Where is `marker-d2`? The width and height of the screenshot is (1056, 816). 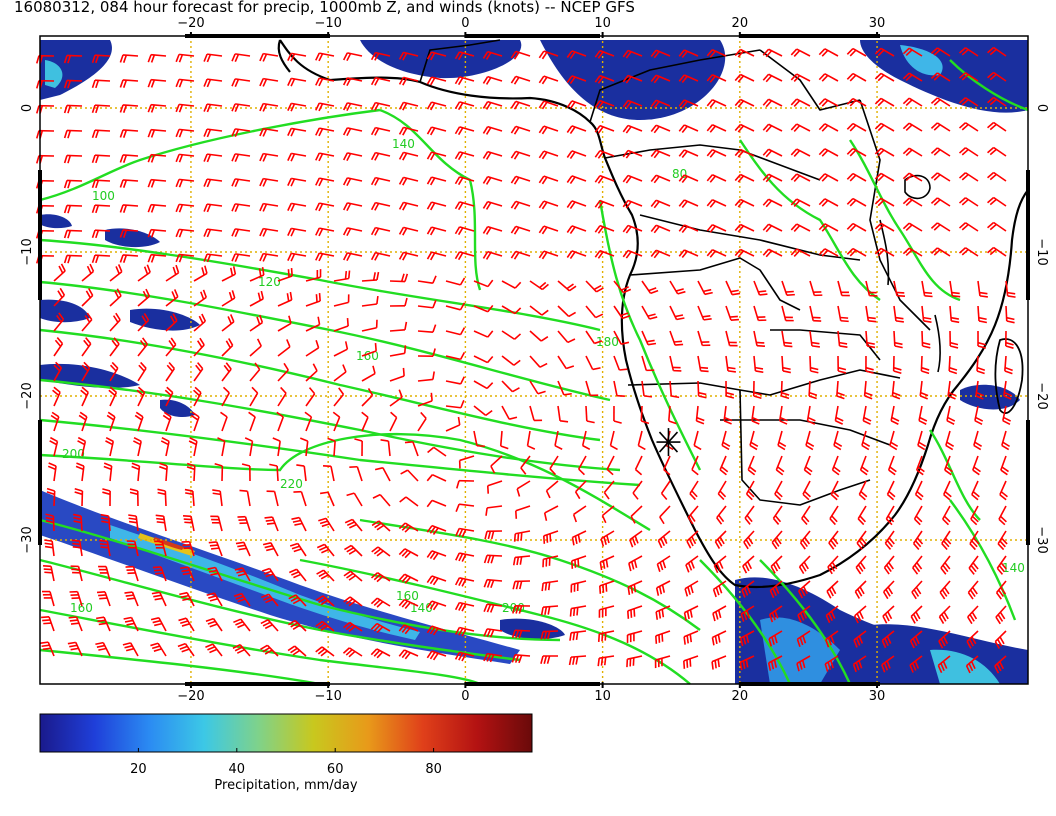
marker-d2 is located at coordinates (668, 442).